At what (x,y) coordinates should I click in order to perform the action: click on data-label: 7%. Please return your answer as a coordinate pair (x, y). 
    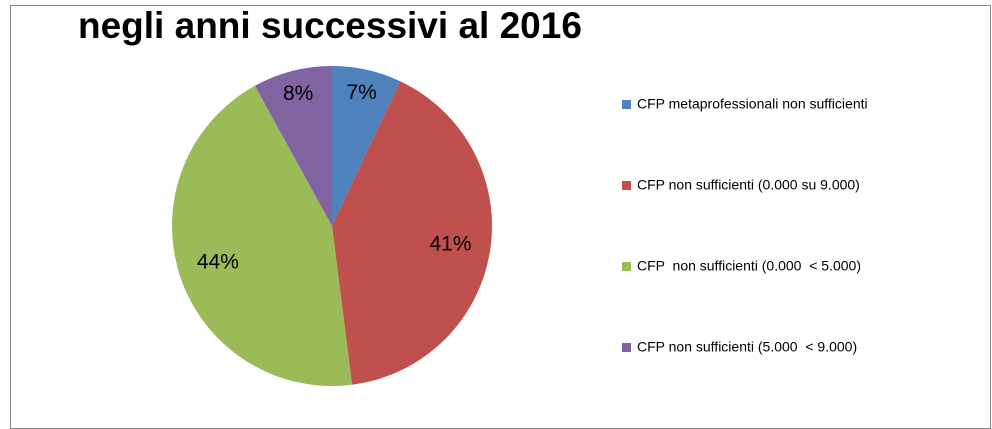
    Looking at the image, I should click on (361, 92).